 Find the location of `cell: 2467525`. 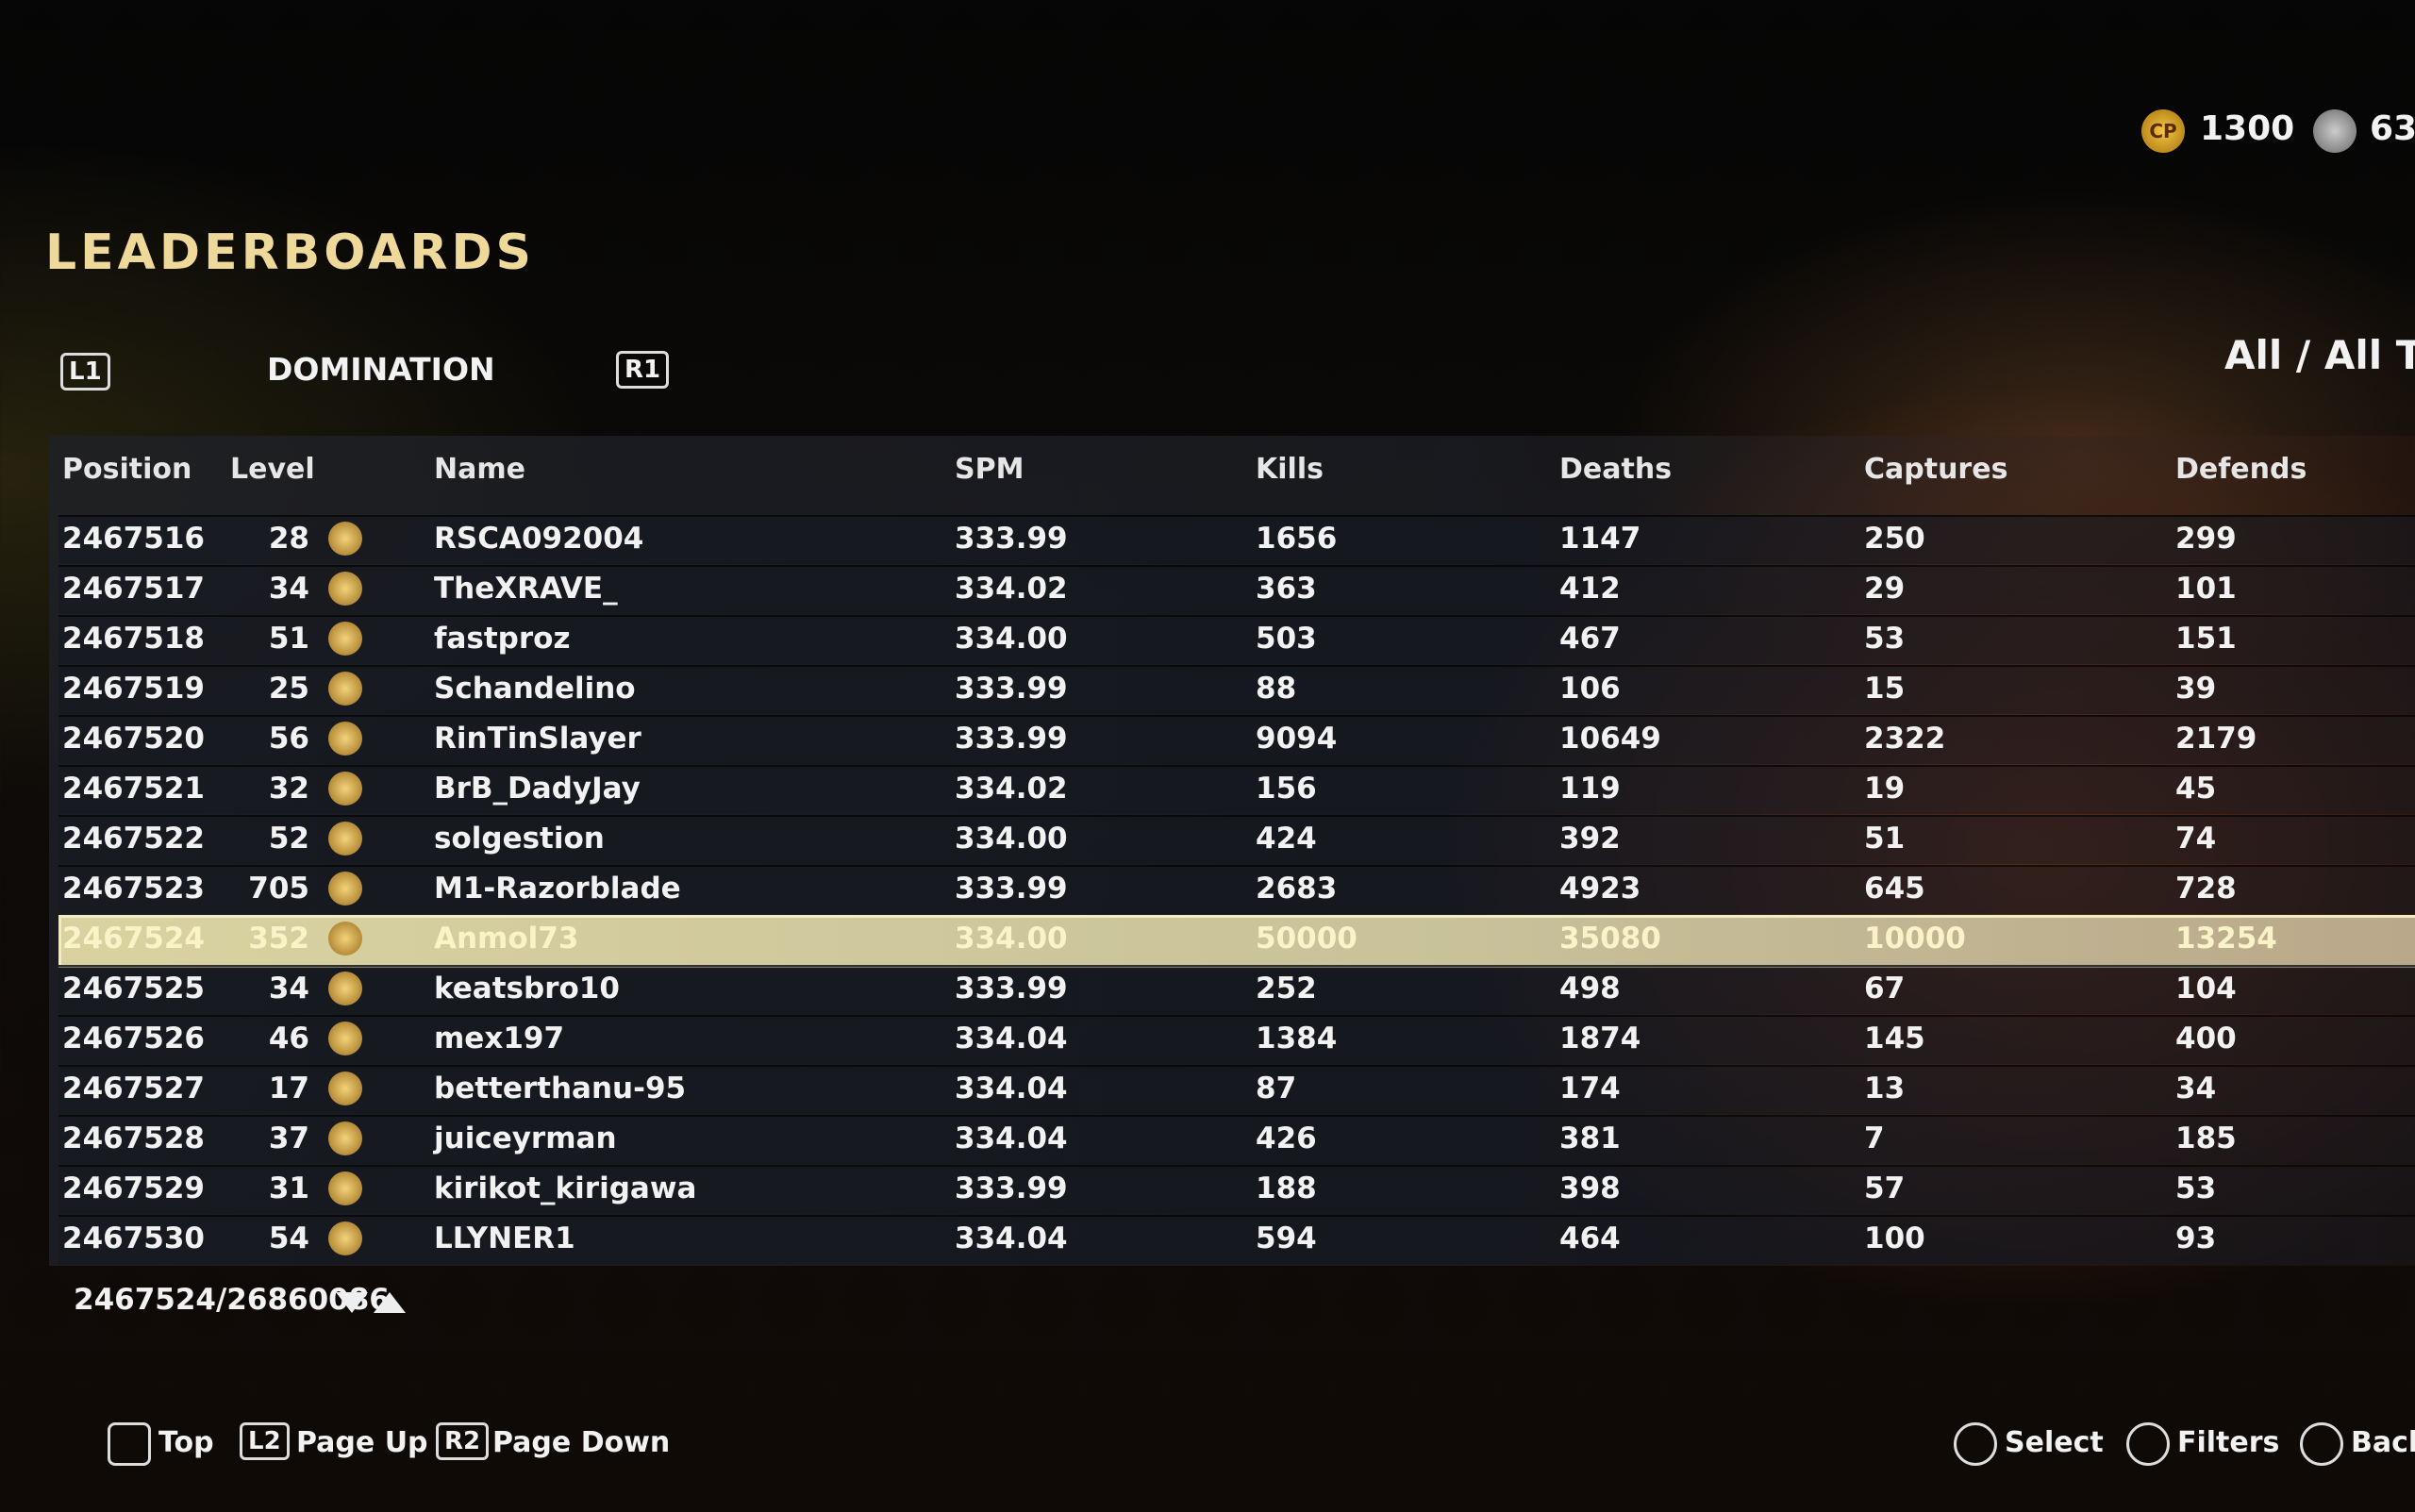

cell: 2467525 is located at coordinates (133, 988).